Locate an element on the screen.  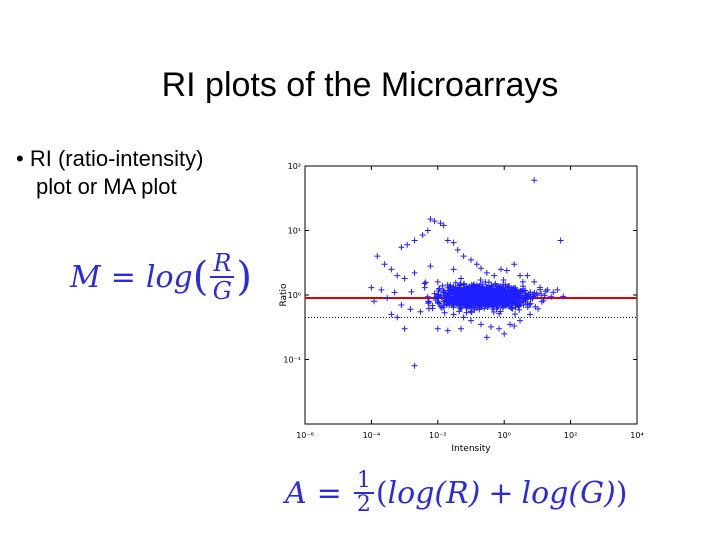
eq-a-equals: = is located at coordinates (329, 493).